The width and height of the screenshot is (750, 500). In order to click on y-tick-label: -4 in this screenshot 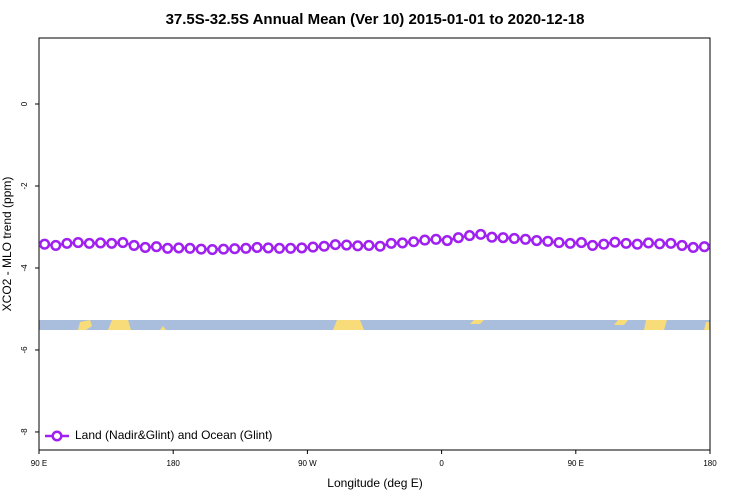, I will do `click(24, 268)`.